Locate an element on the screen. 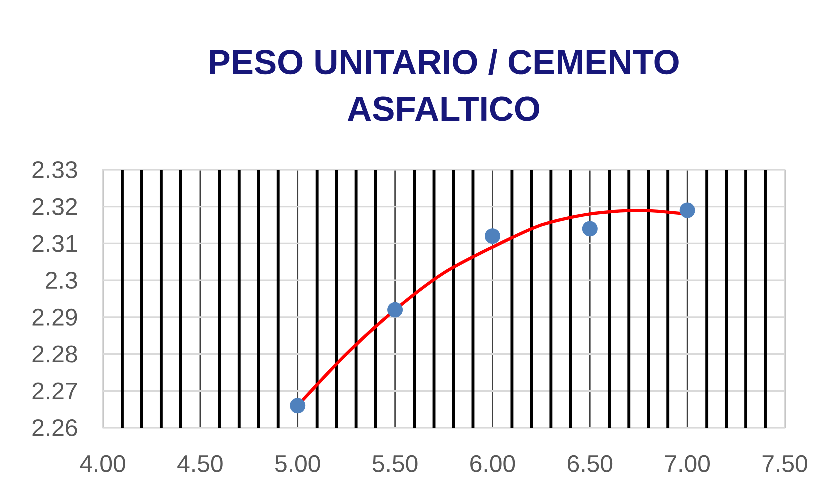  x-tick-label: 7.00 is located at coordinates (687, 463).